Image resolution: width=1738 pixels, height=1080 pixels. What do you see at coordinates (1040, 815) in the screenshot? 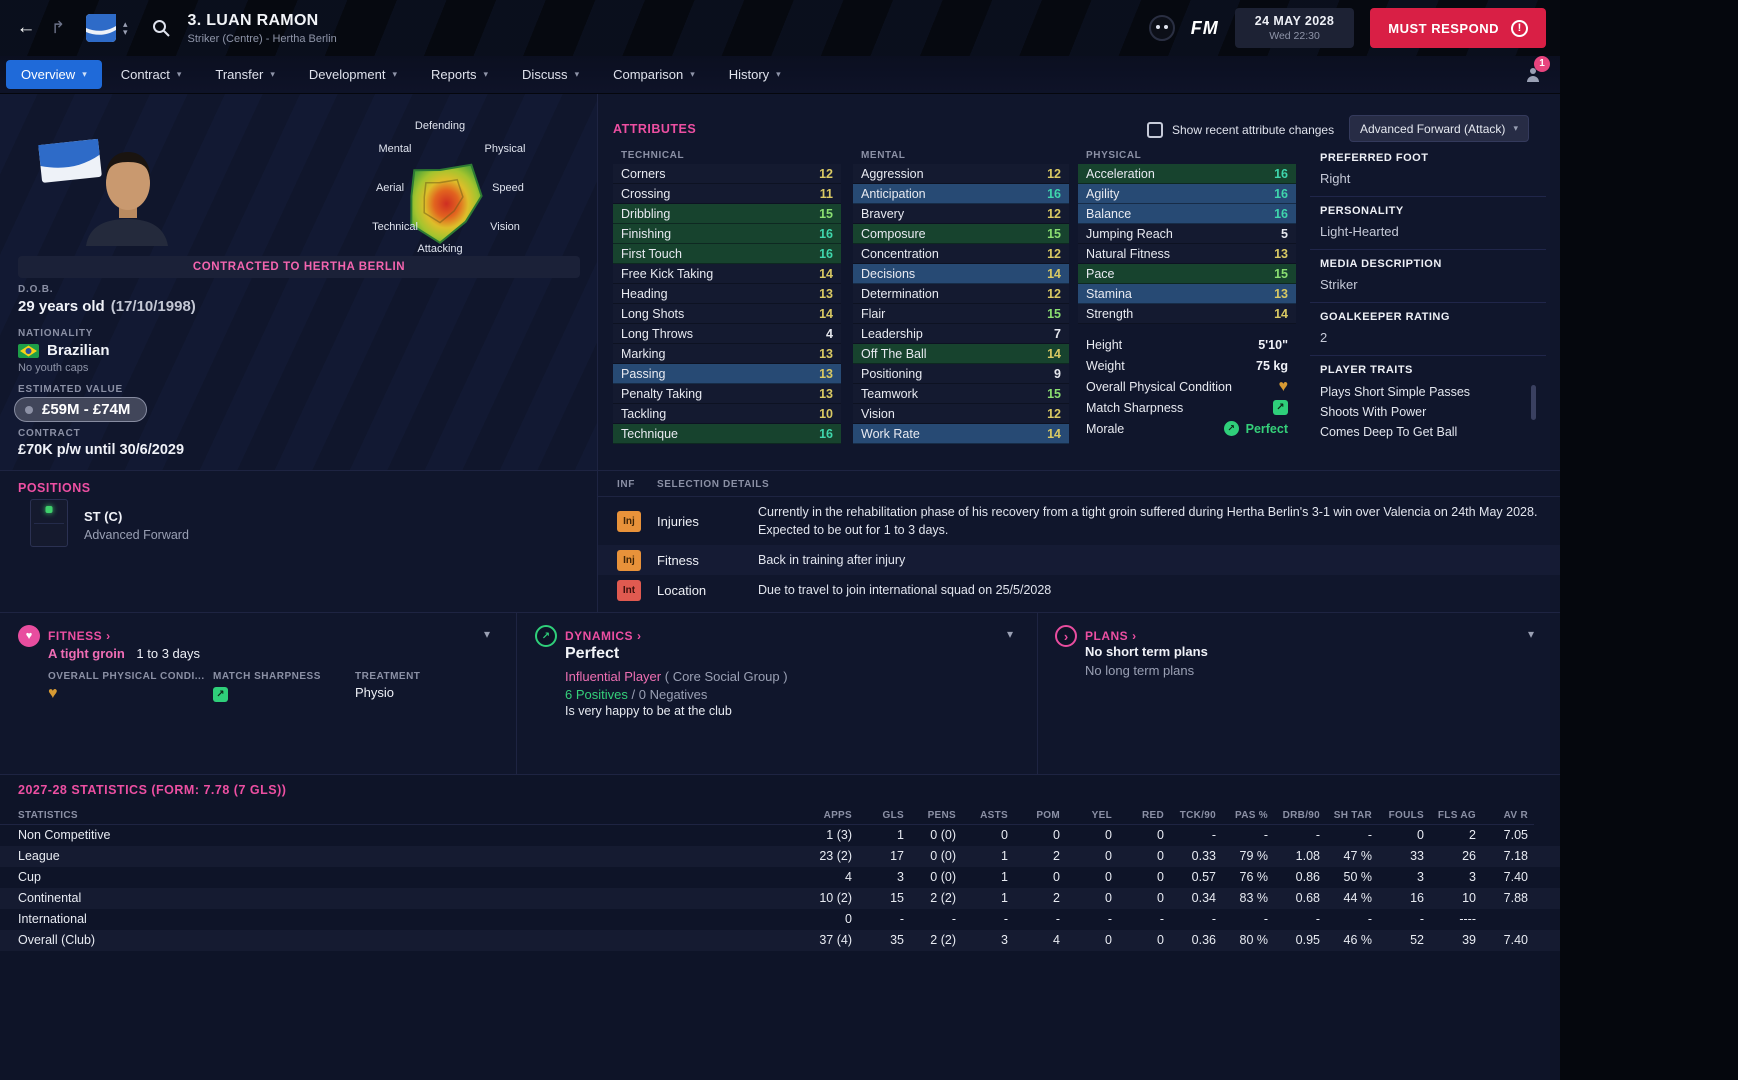
I see `stats-column-header: POM` at bounding box center [1040, 815].